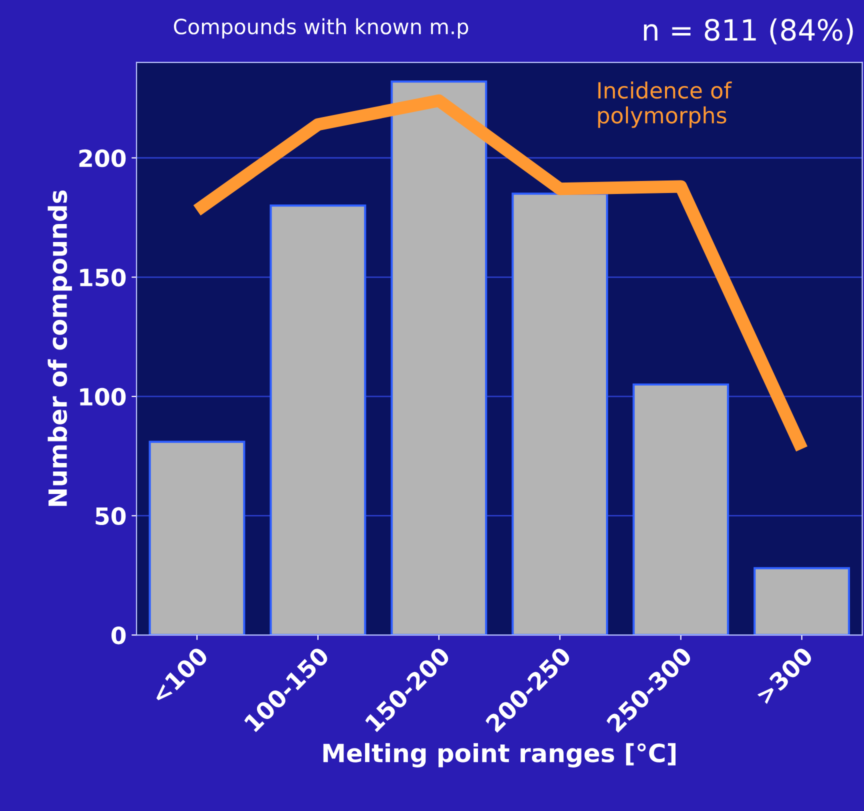 The image size is (864, 811). What do you see at coordinates (118, 635) in the screenshot?
I see `y-tick-label: 0` at bounding box center [118, 635].